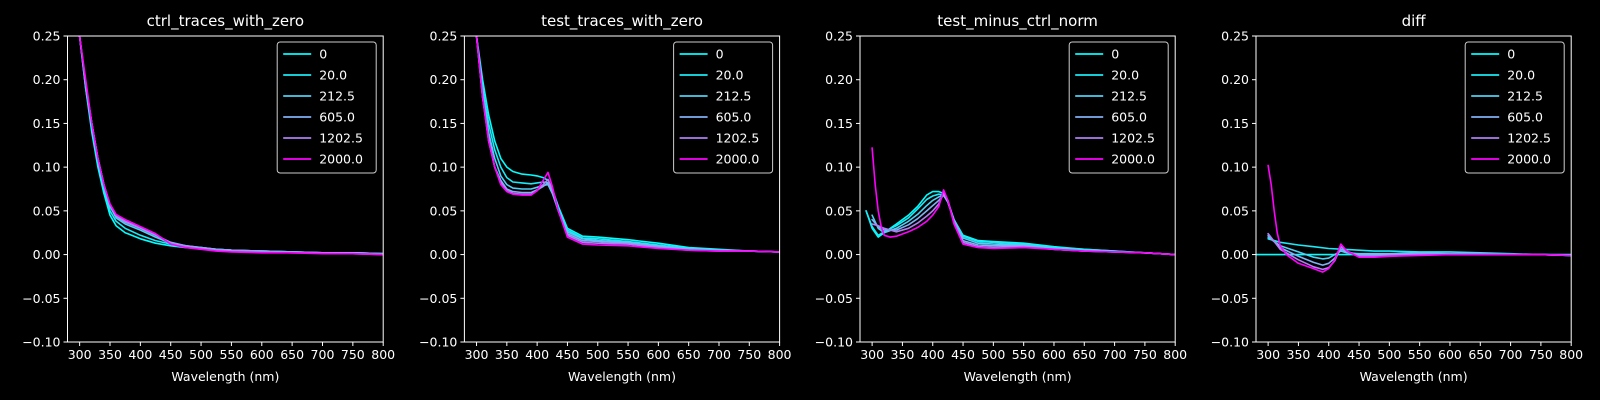 The image size is (1600, 400). What do you see at coordinates (47, 167) in the screenshot?
I see `y-tick-label: 0.10` at bounding box center [47, 167].